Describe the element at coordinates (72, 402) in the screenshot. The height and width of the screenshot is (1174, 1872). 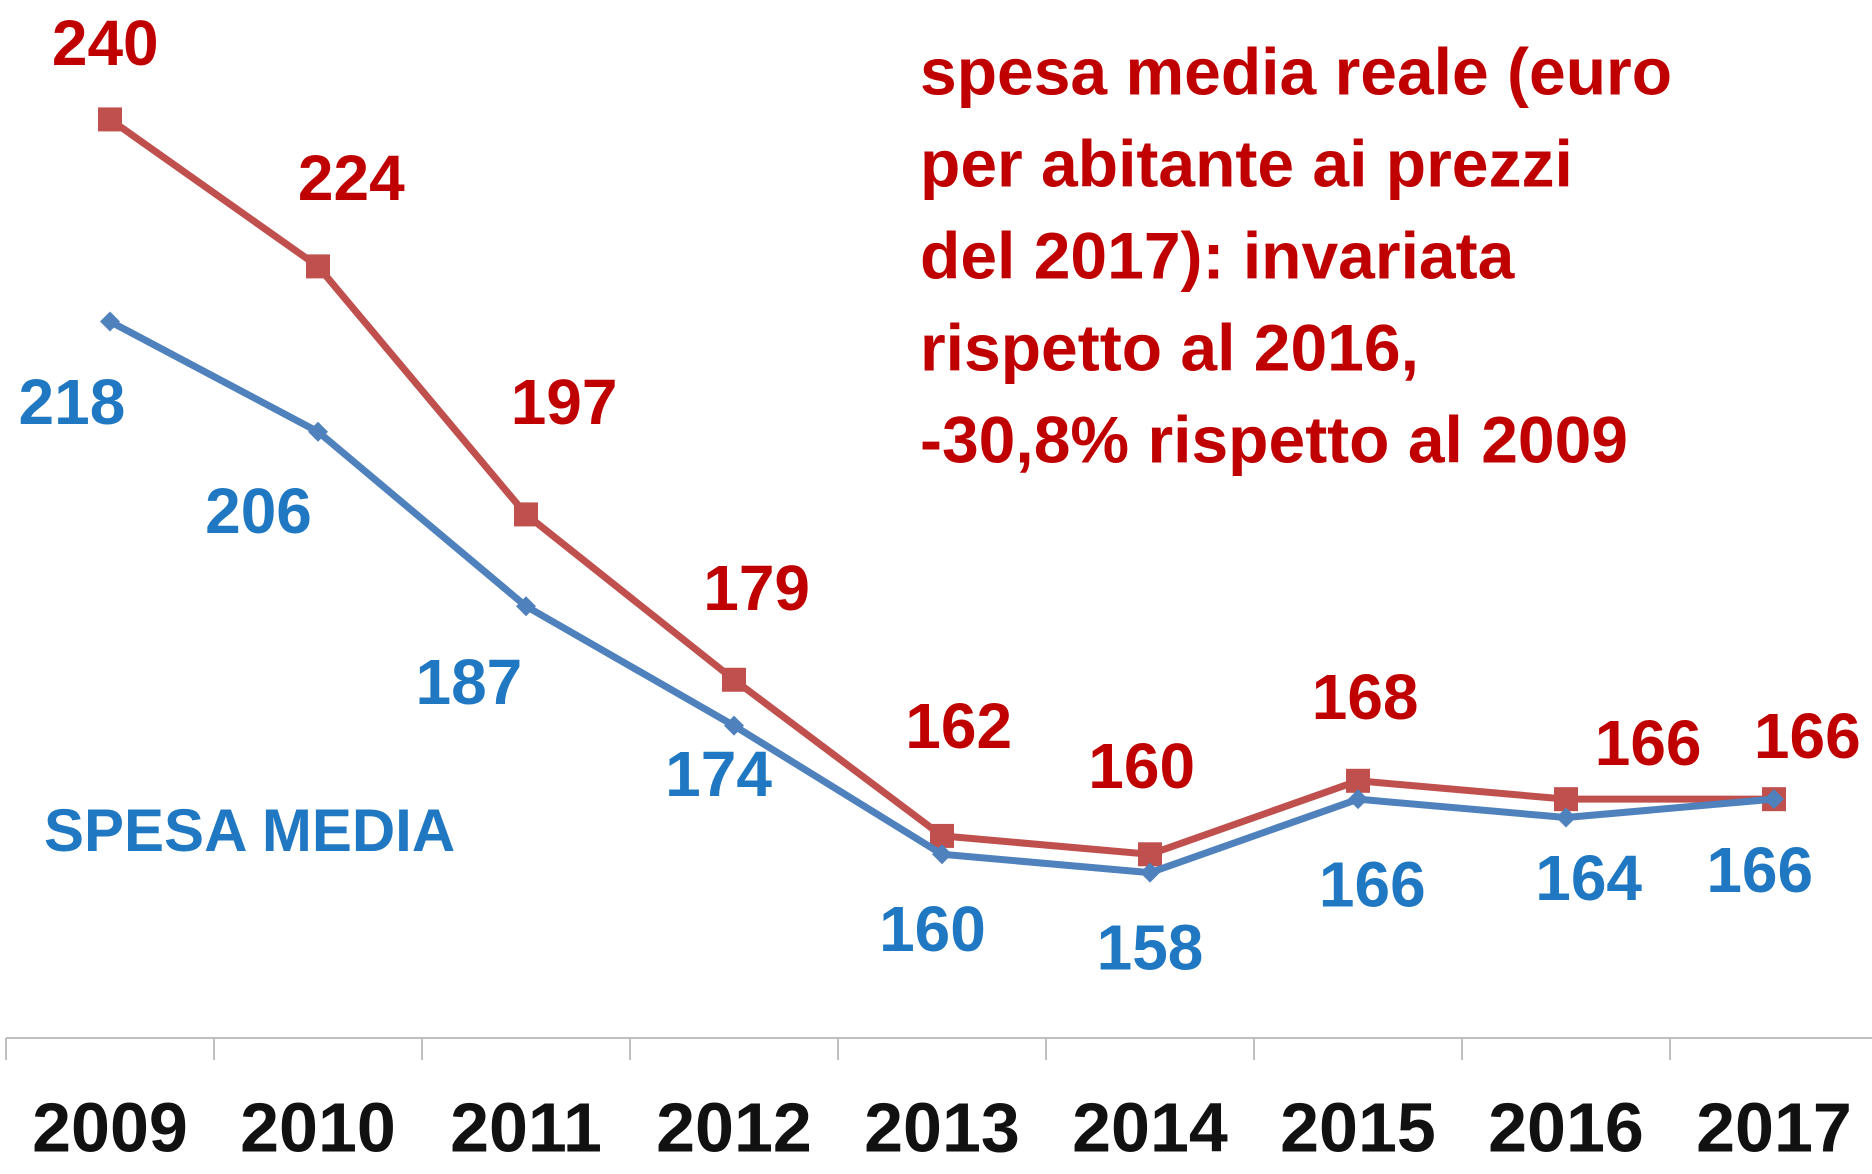
I see `data-label: 218` at that location.